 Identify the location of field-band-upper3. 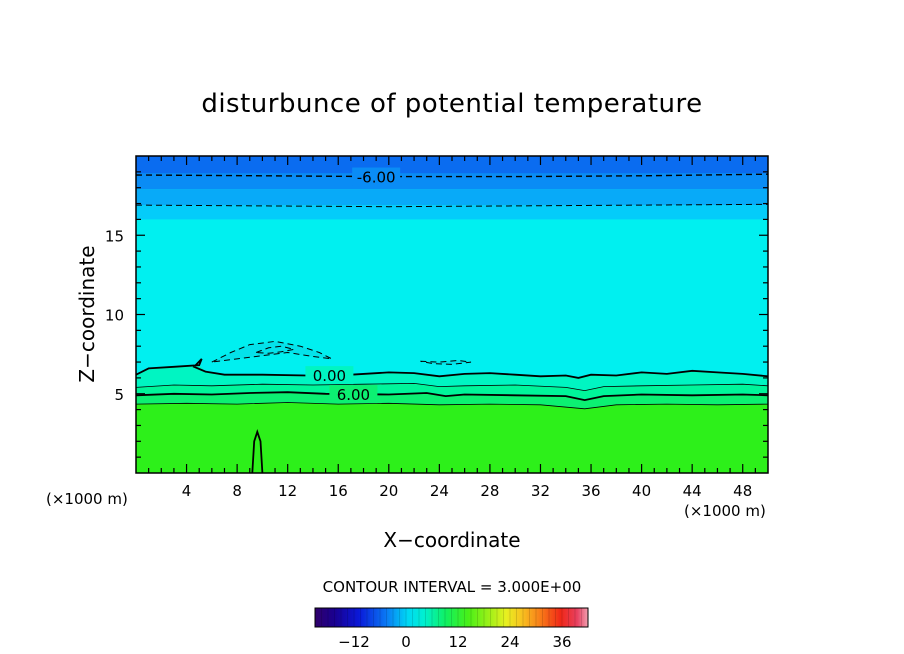
(452, 212).